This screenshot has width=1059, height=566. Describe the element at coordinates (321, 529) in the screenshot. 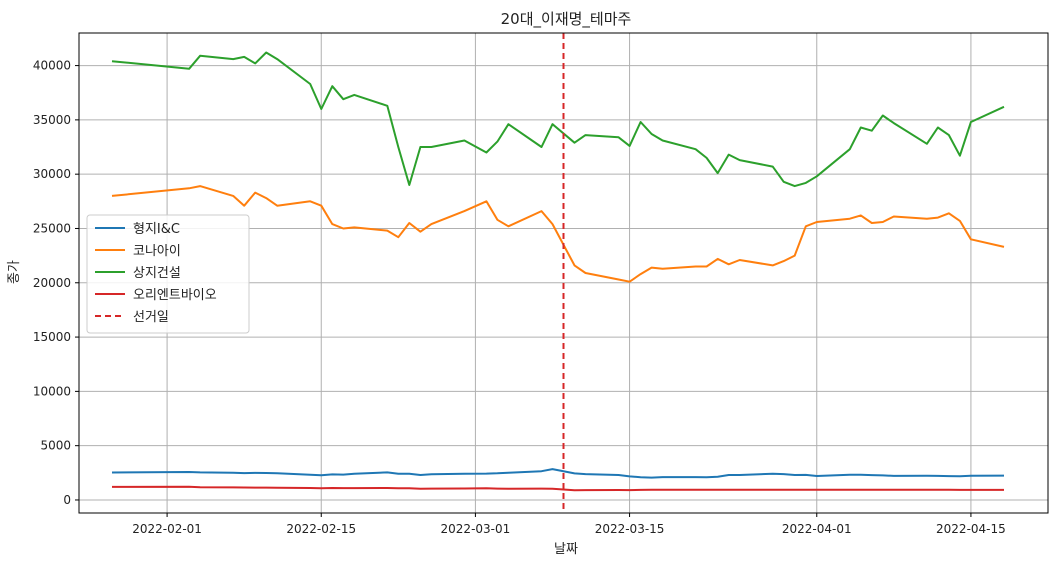

I see `x-tick-label: 2022-02-15` at that location.